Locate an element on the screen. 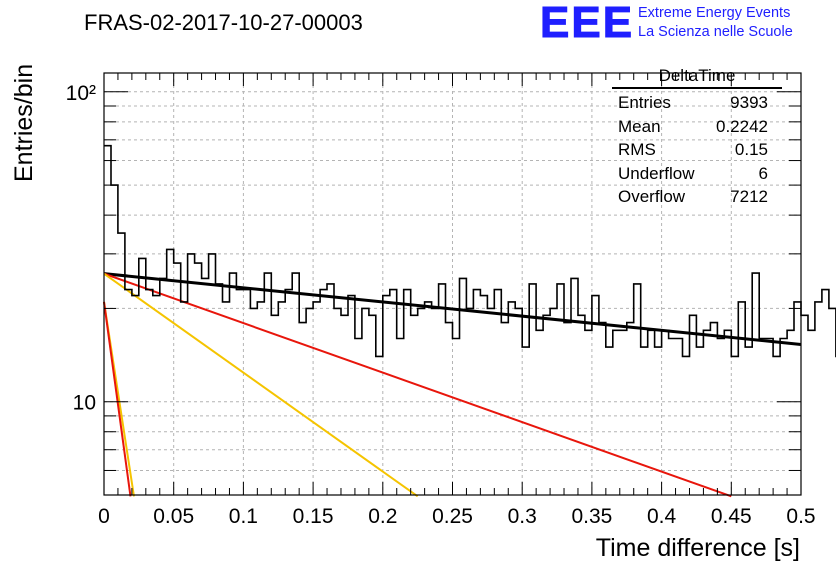  x-tick-label: 0.25 is located at coordinates (452, 516).